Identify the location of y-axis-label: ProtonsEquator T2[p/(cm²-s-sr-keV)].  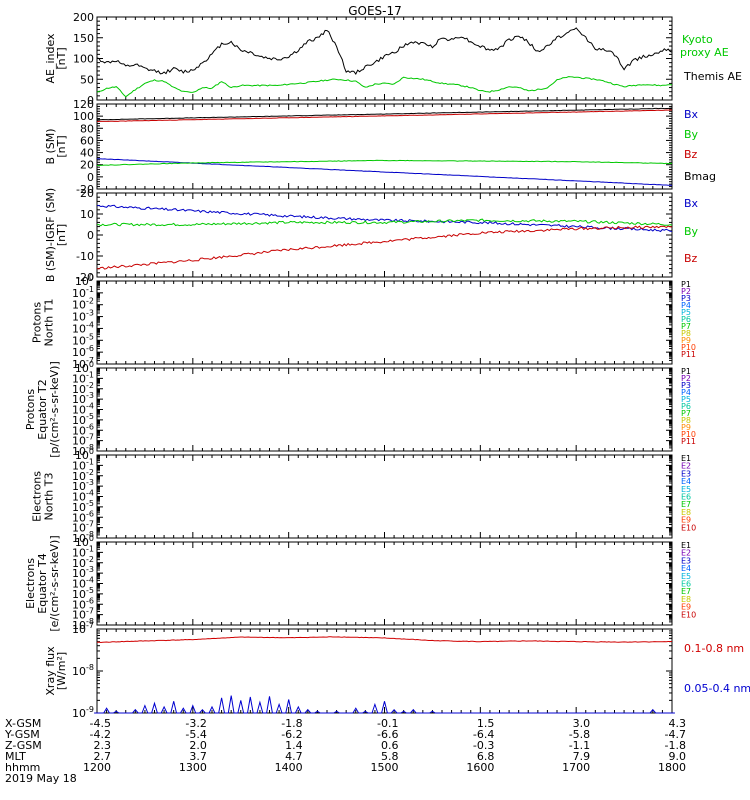
(42, 409).